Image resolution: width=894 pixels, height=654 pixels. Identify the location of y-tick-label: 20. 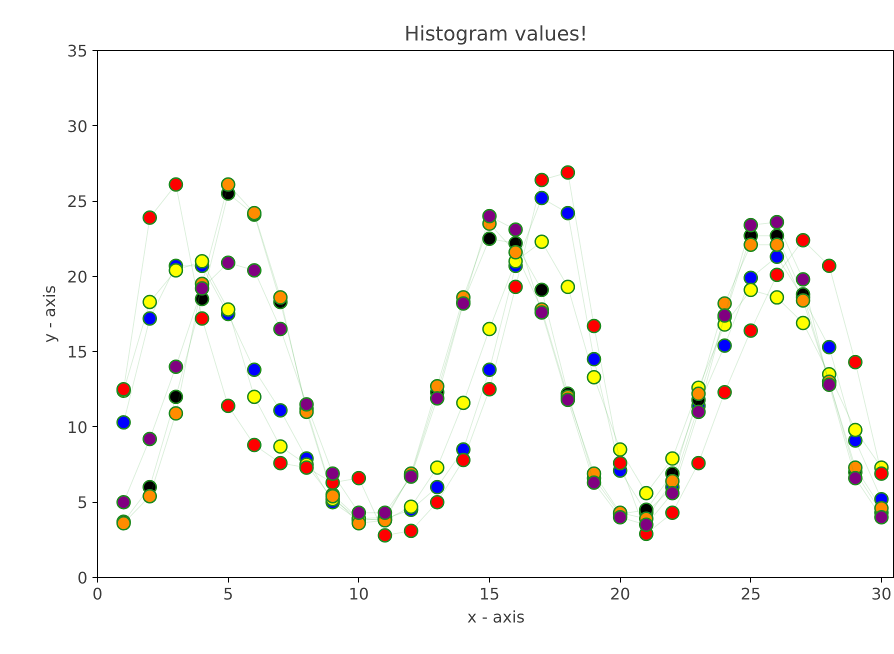
(77, 276).